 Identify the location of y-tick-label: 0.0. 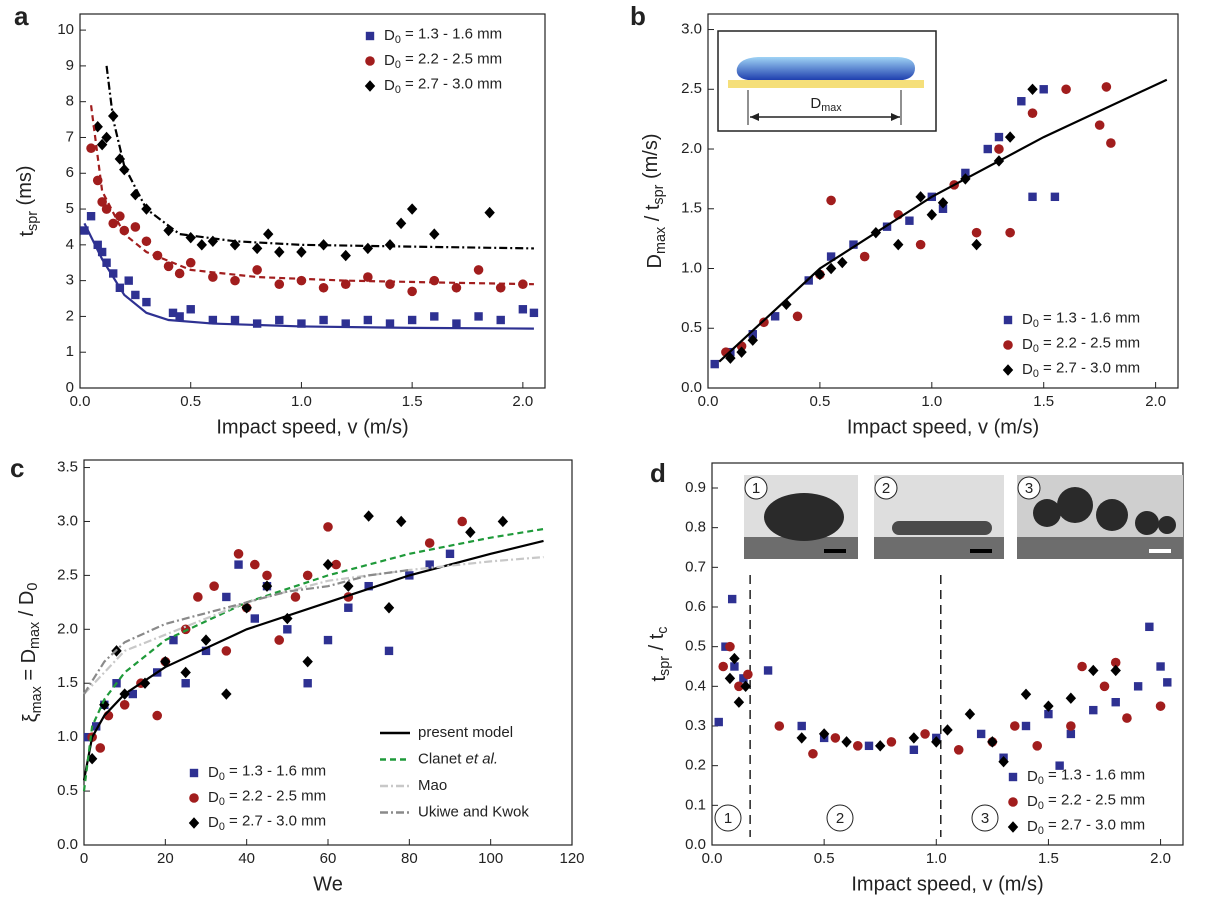
(691, 387).